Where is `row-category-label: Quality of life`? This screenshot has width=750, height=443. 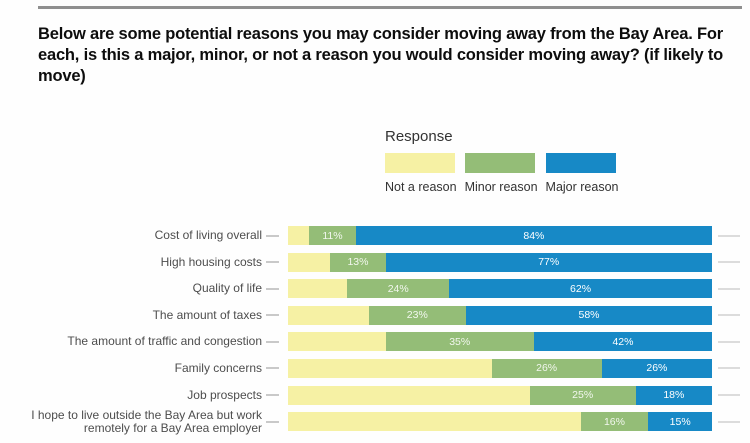 row-category-label: Quality of life is located at coordinates (227, 288).